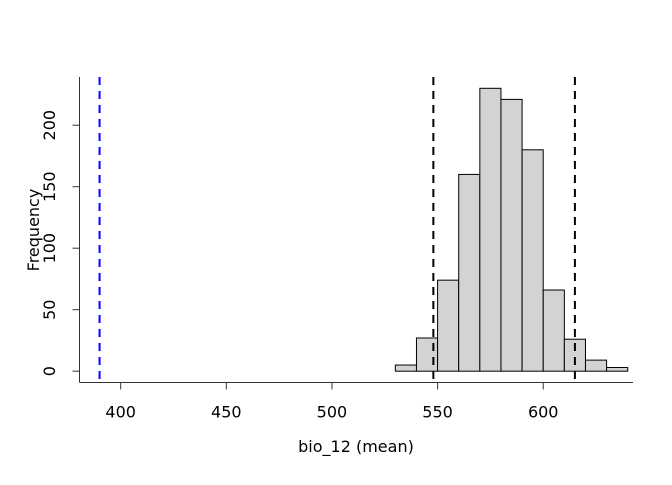 The image size is (672, 485). I want to click on x-tick-label: 450, so click(226, 412).